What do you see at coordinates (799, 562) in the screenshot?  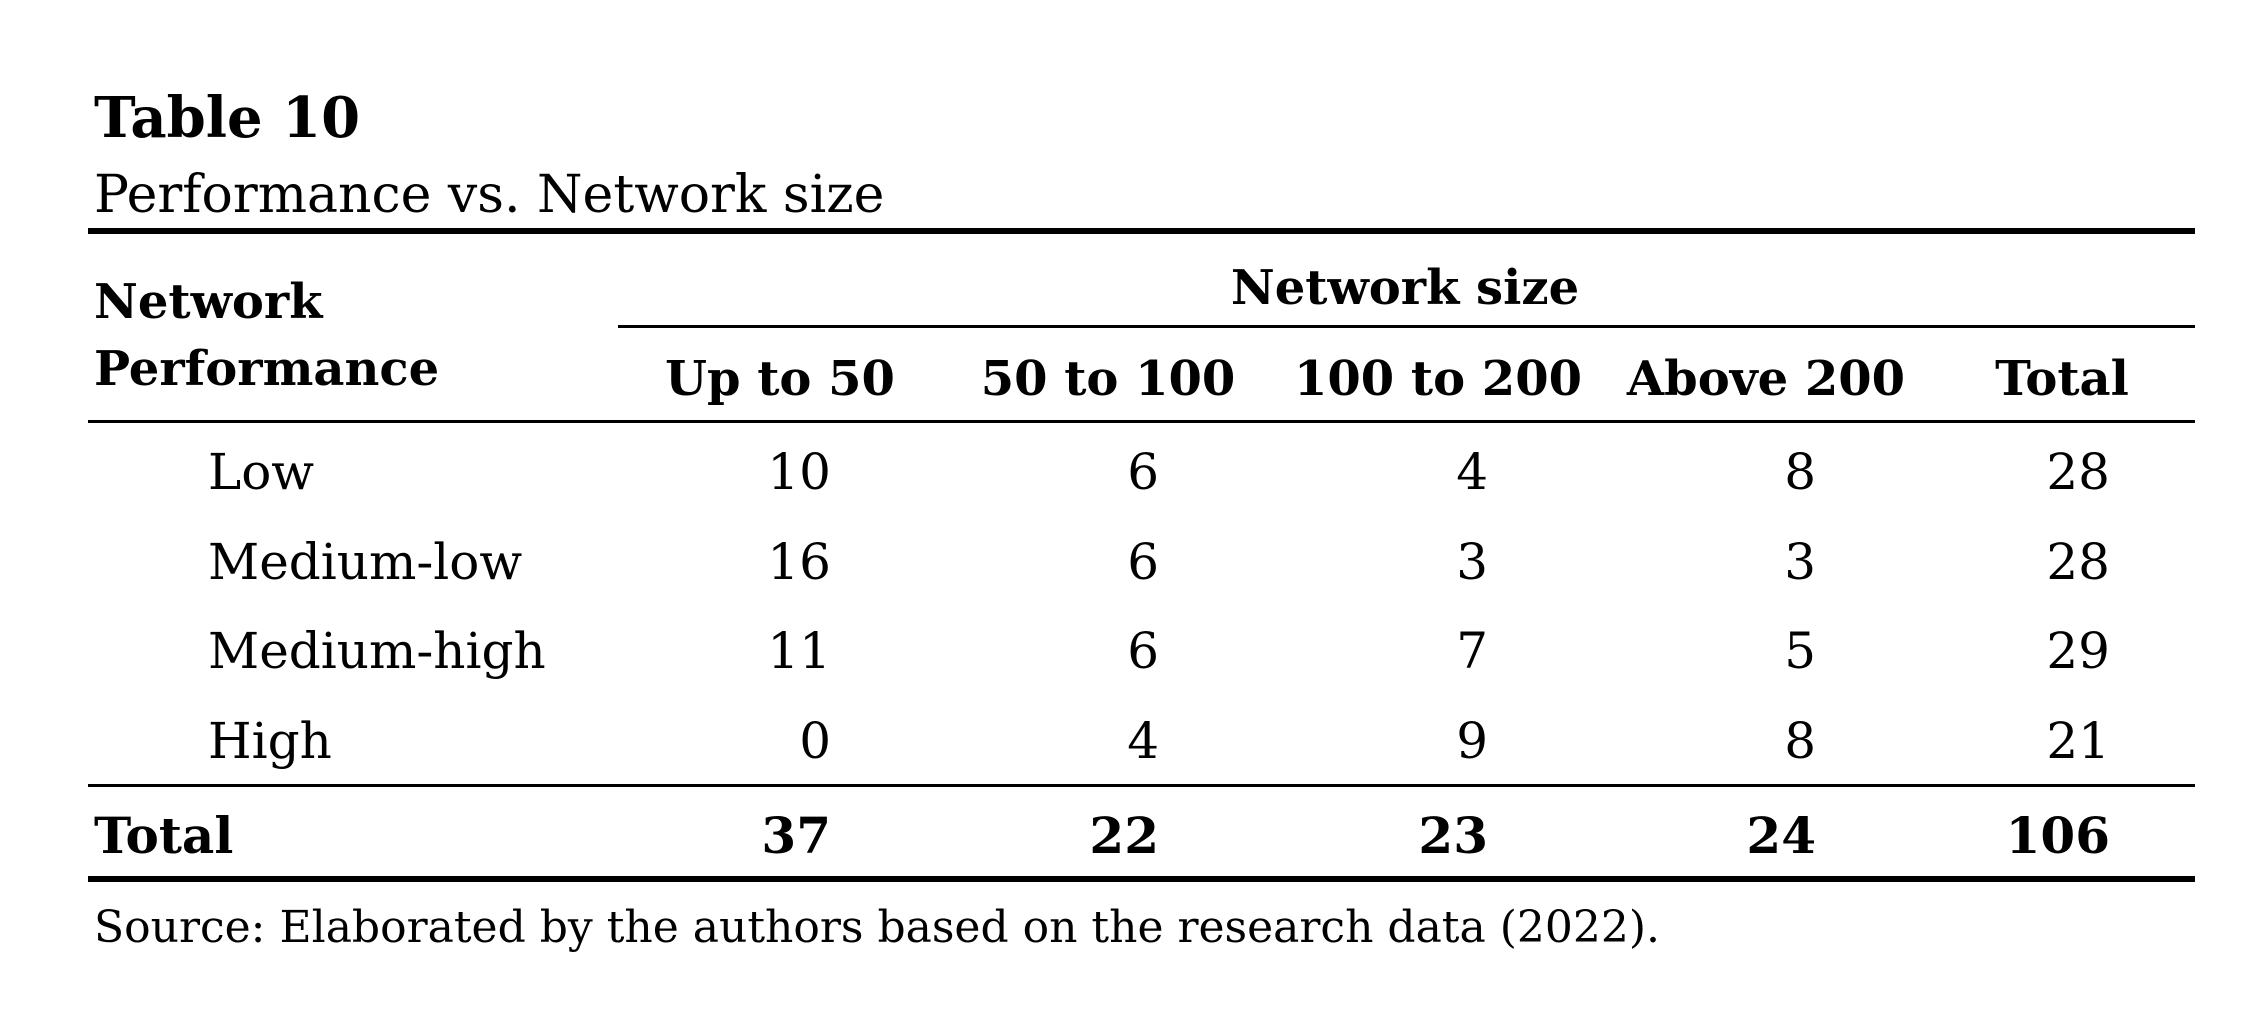 I see `cell: 16` at bounding box center [799, 562].